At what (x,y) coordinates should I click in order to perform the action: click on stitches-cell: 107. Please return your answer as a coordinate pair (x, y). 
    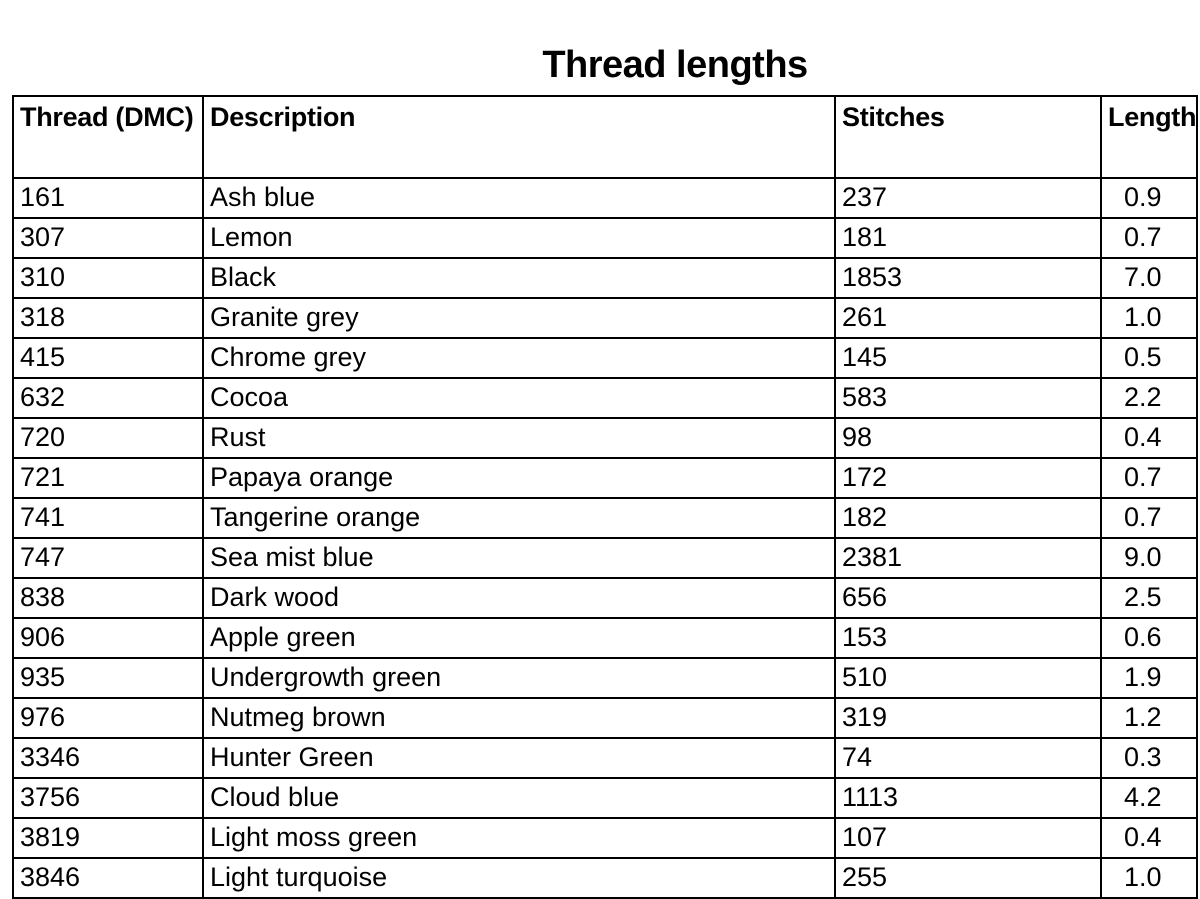
    Looking at the image, I should click on (968, 838).